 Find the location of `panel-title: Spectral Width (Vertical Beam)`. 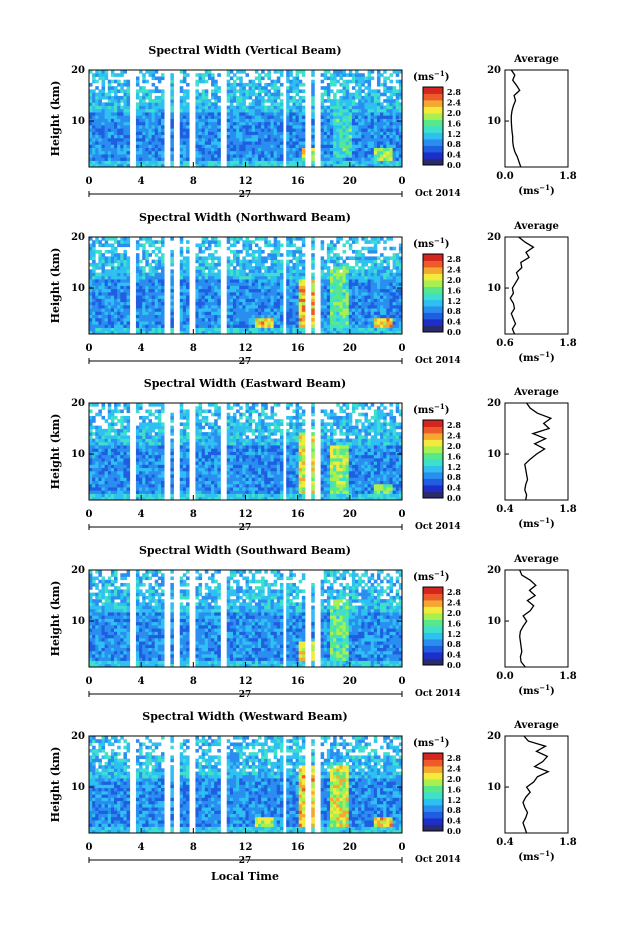

panel-title: Spectral Width (Vertical Beam) is located at coordinates (244, 50).